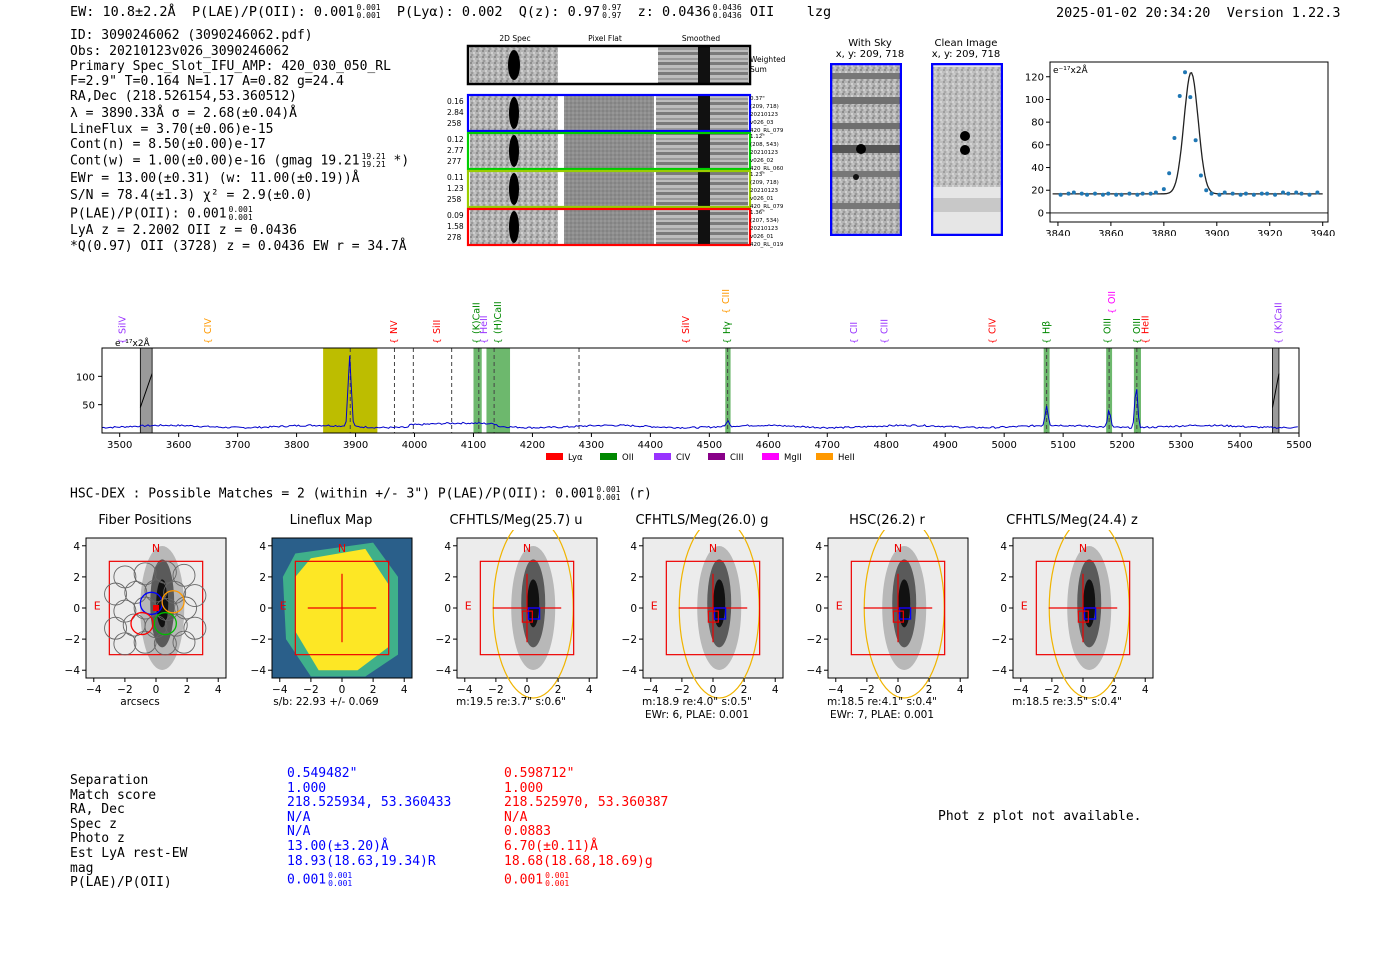 This screenshot has height=953, width=1400. I want to click on wide-xtick-label: 4100, so click(473, 445).